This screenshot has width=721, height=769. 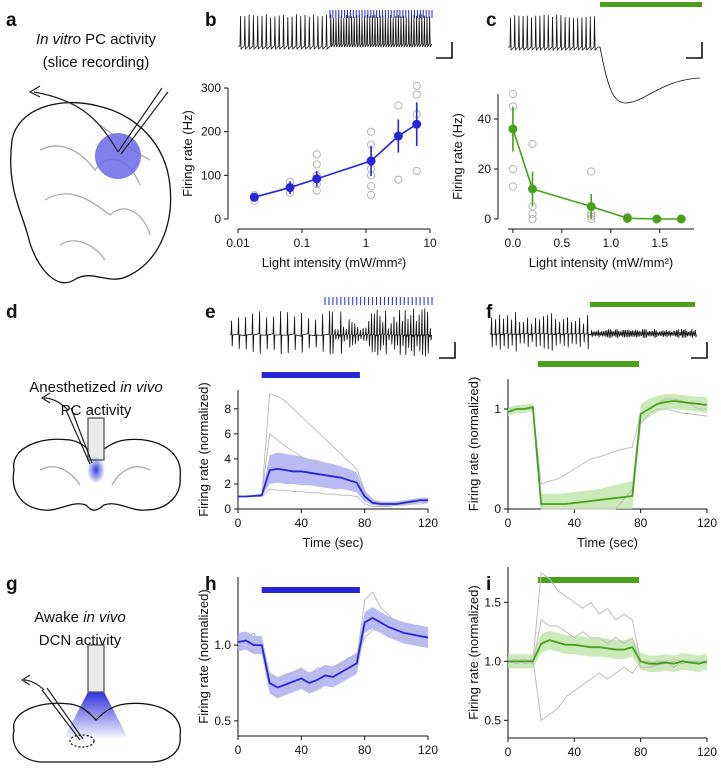 What do you see at coordinates (227, 484) in the screenshot?
I see `y-tick-label: 2` at bounding box center [227, 484].